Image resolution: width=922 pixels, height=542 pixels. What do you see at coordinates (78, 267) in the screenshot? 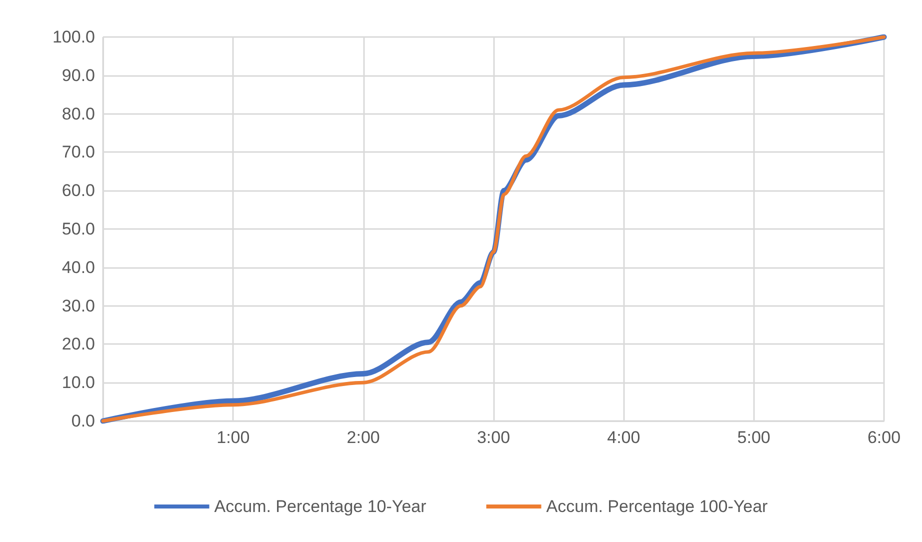
I see `y-tick-label: 40.0` at bounding box center [78, 267].